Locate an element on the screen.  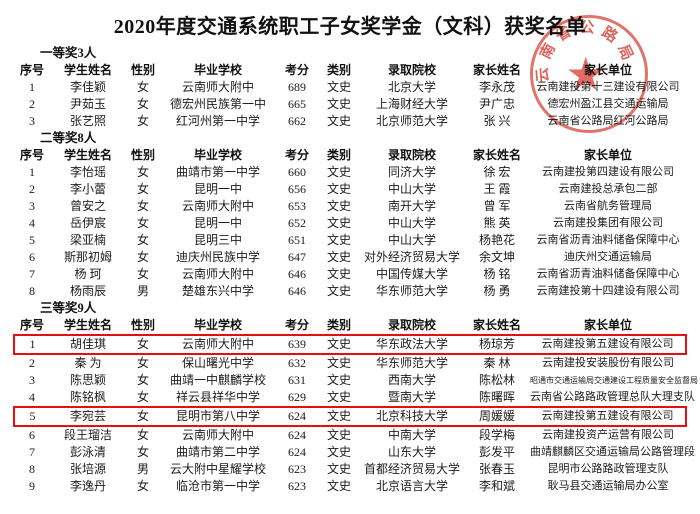
table-cell: 云南建投第五建设有限公司 is located at coordinates (608, 416).